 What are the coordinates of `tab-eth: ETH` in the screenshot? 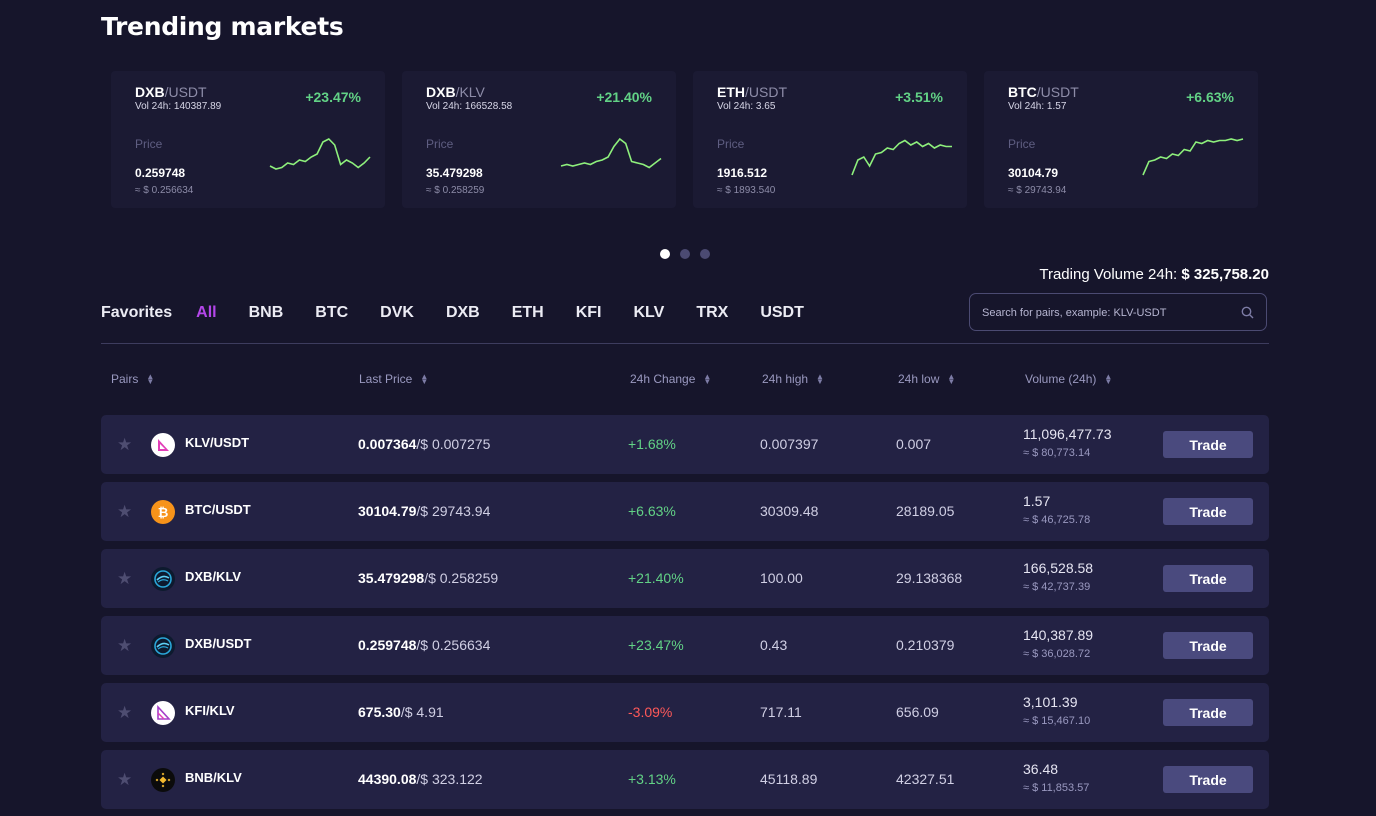 It's located at (527, 312).